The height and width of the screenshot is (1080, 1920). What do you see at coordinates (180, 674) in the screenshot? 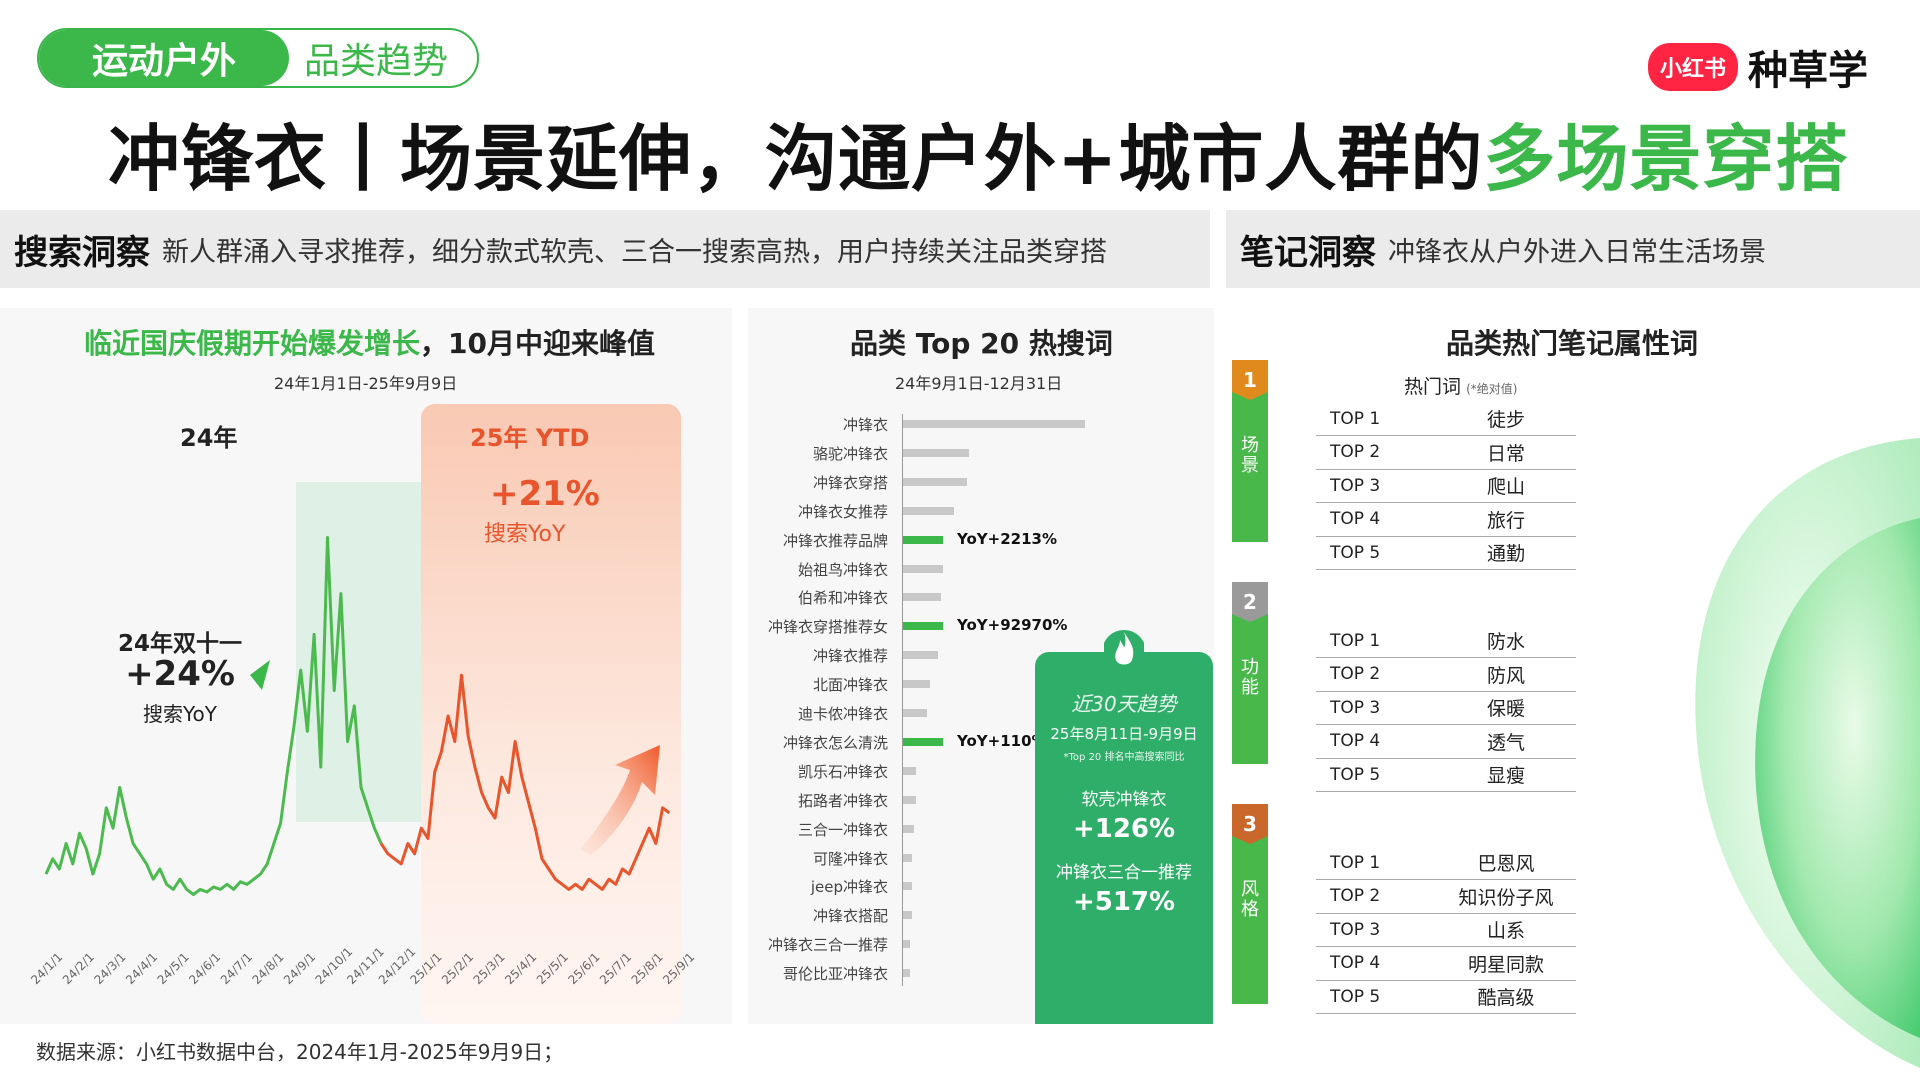
I see `double-eleven-pct: +24%` at bounding box center [180, 674].